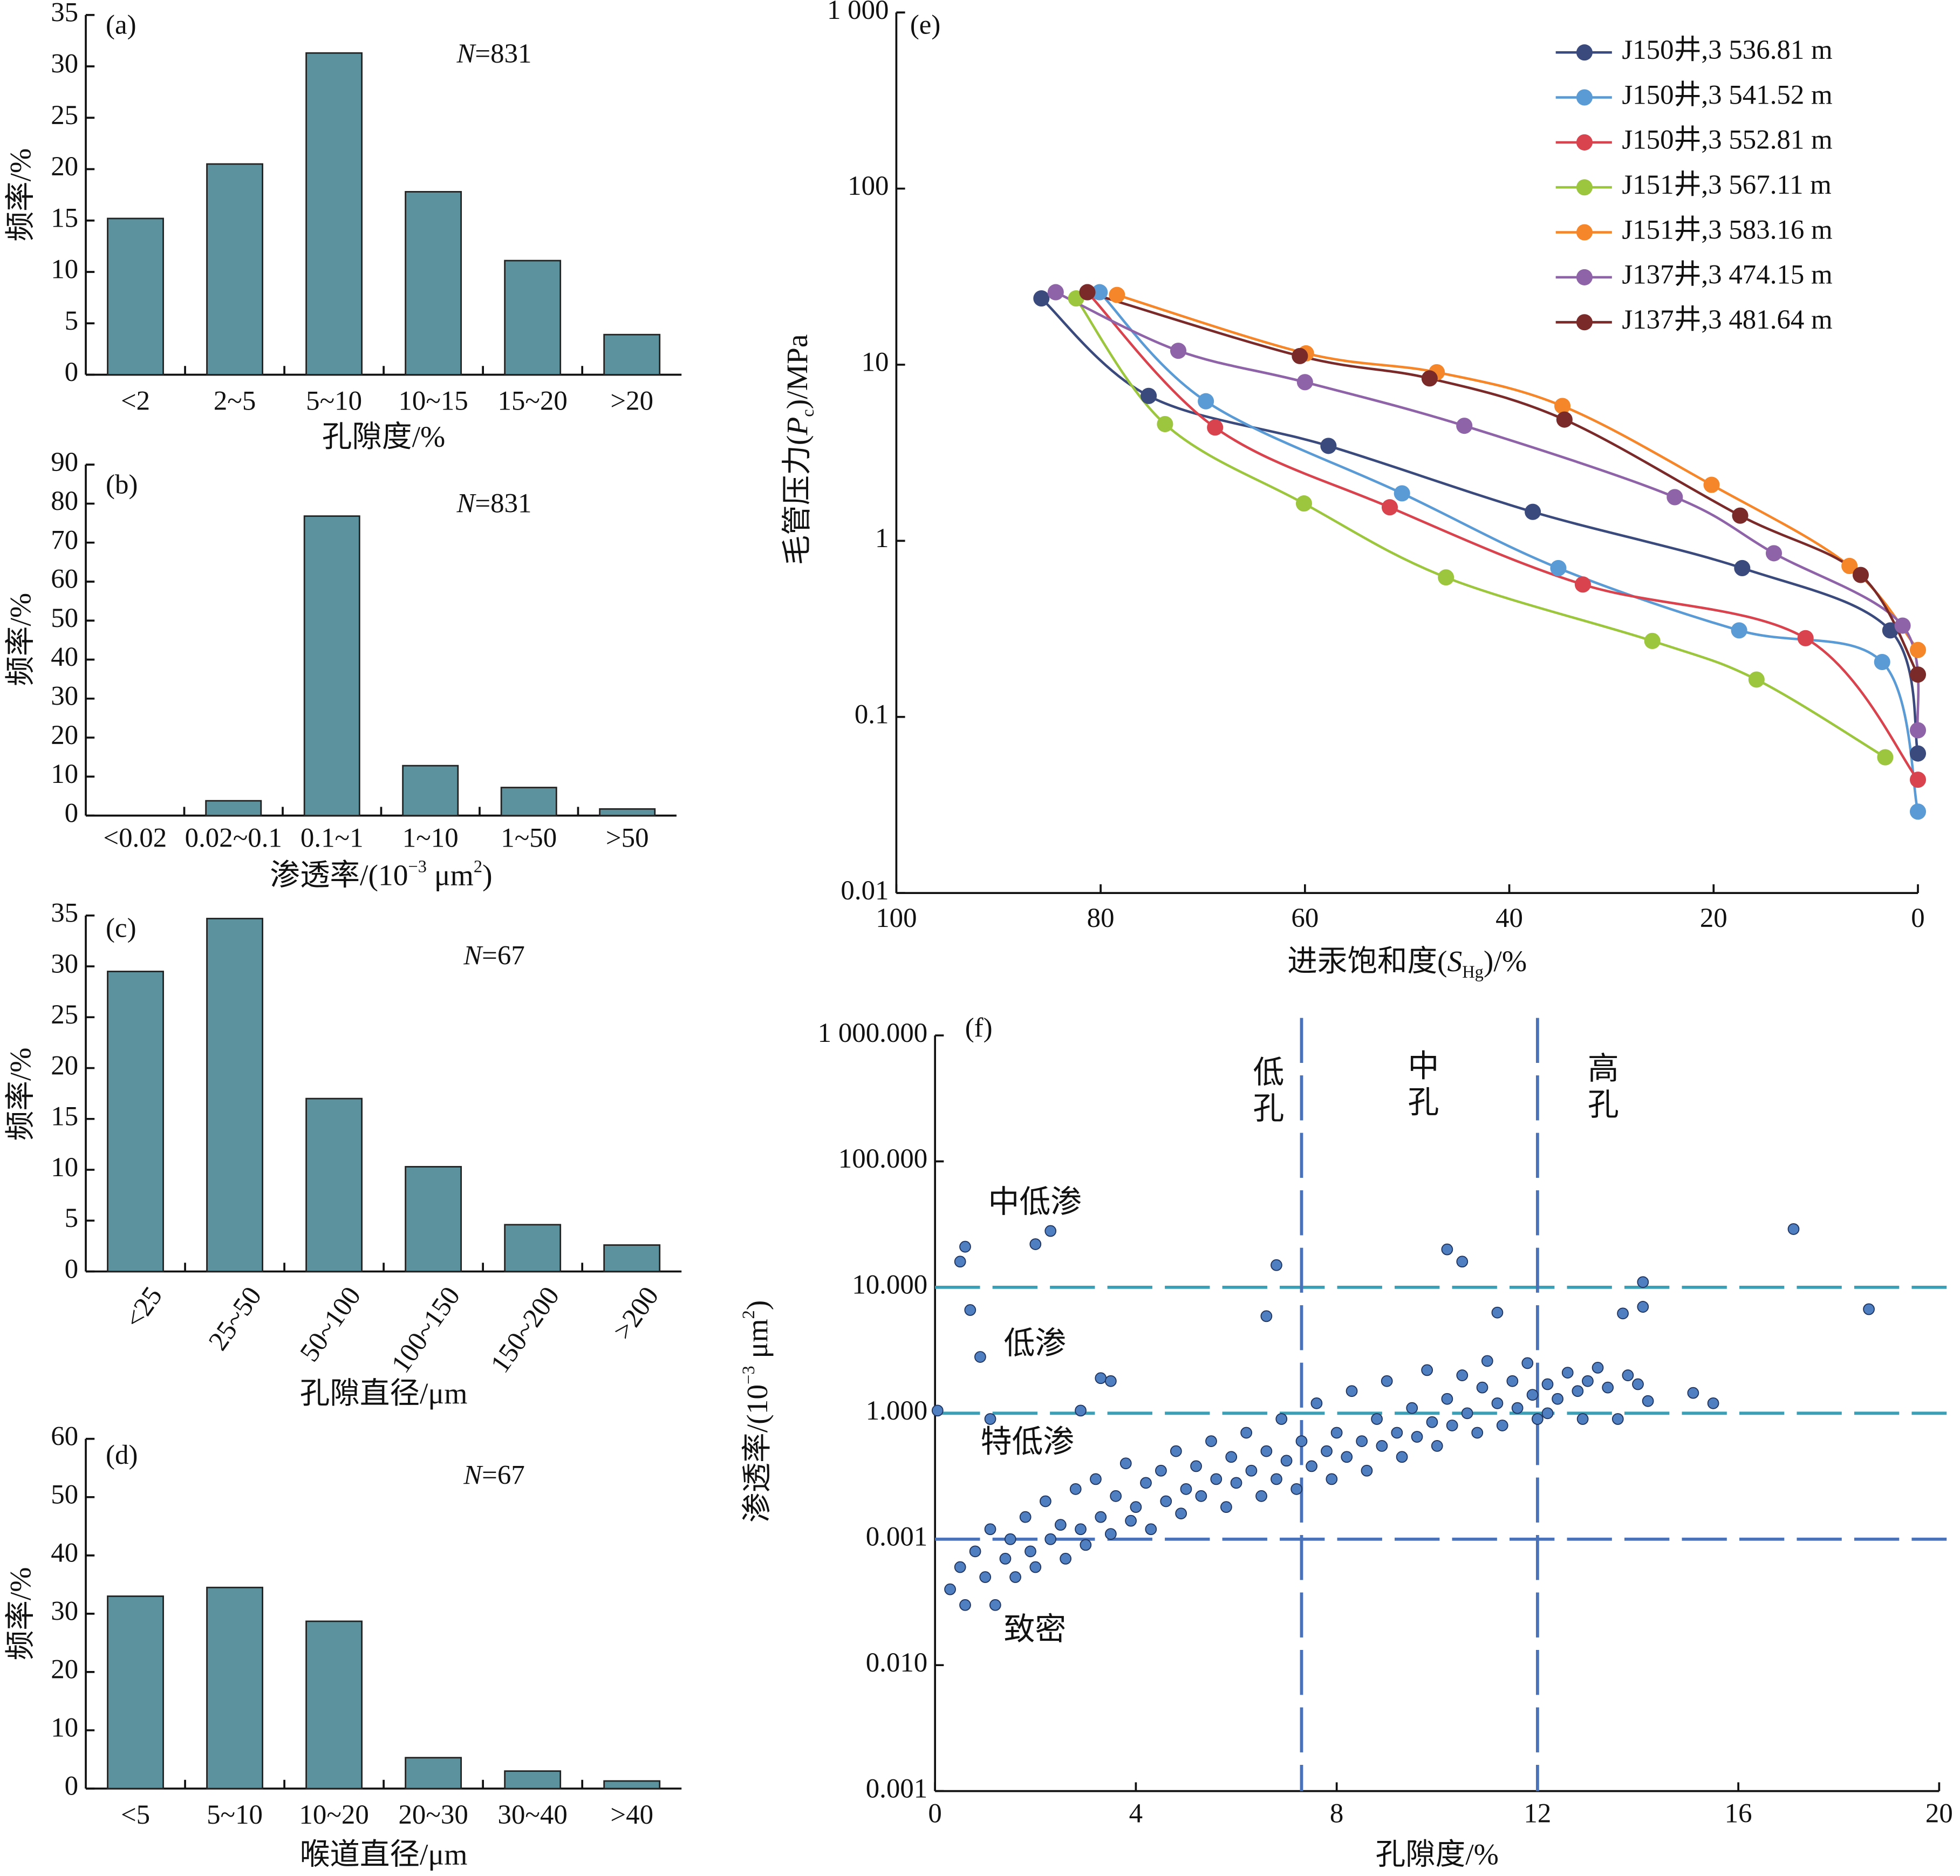 The width and height of the screenshot is (1960, 1876). What do you see at coordinates (636, 1313) in the screenshot?
I see `x-tick-label: >200` at bounding box center [636, 1313].